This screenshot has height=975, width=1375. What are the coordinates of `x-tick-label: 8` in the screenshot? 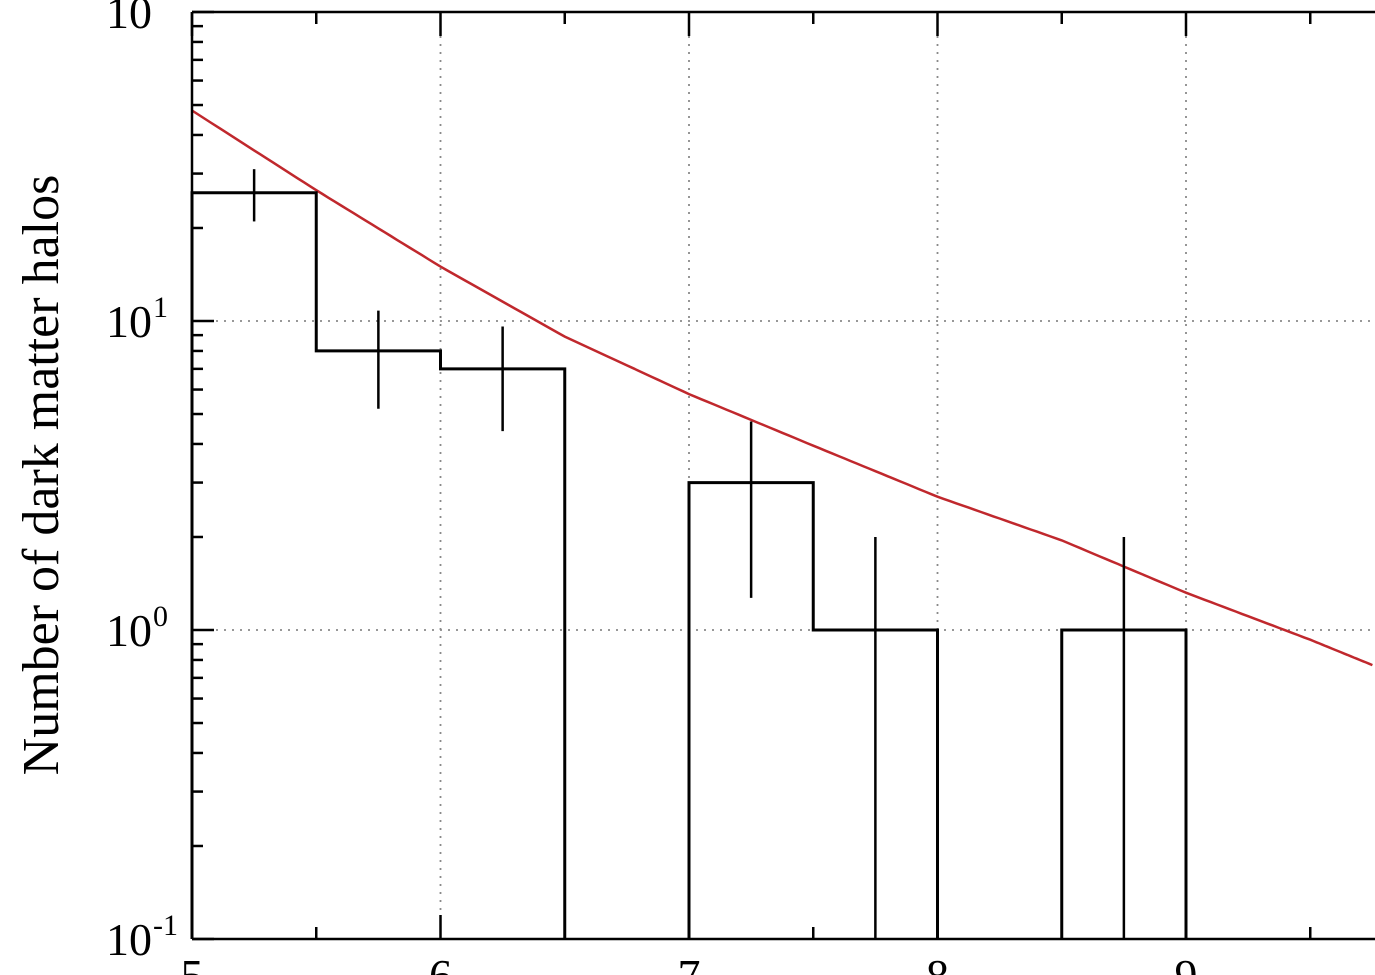 It's located at (937, 962).